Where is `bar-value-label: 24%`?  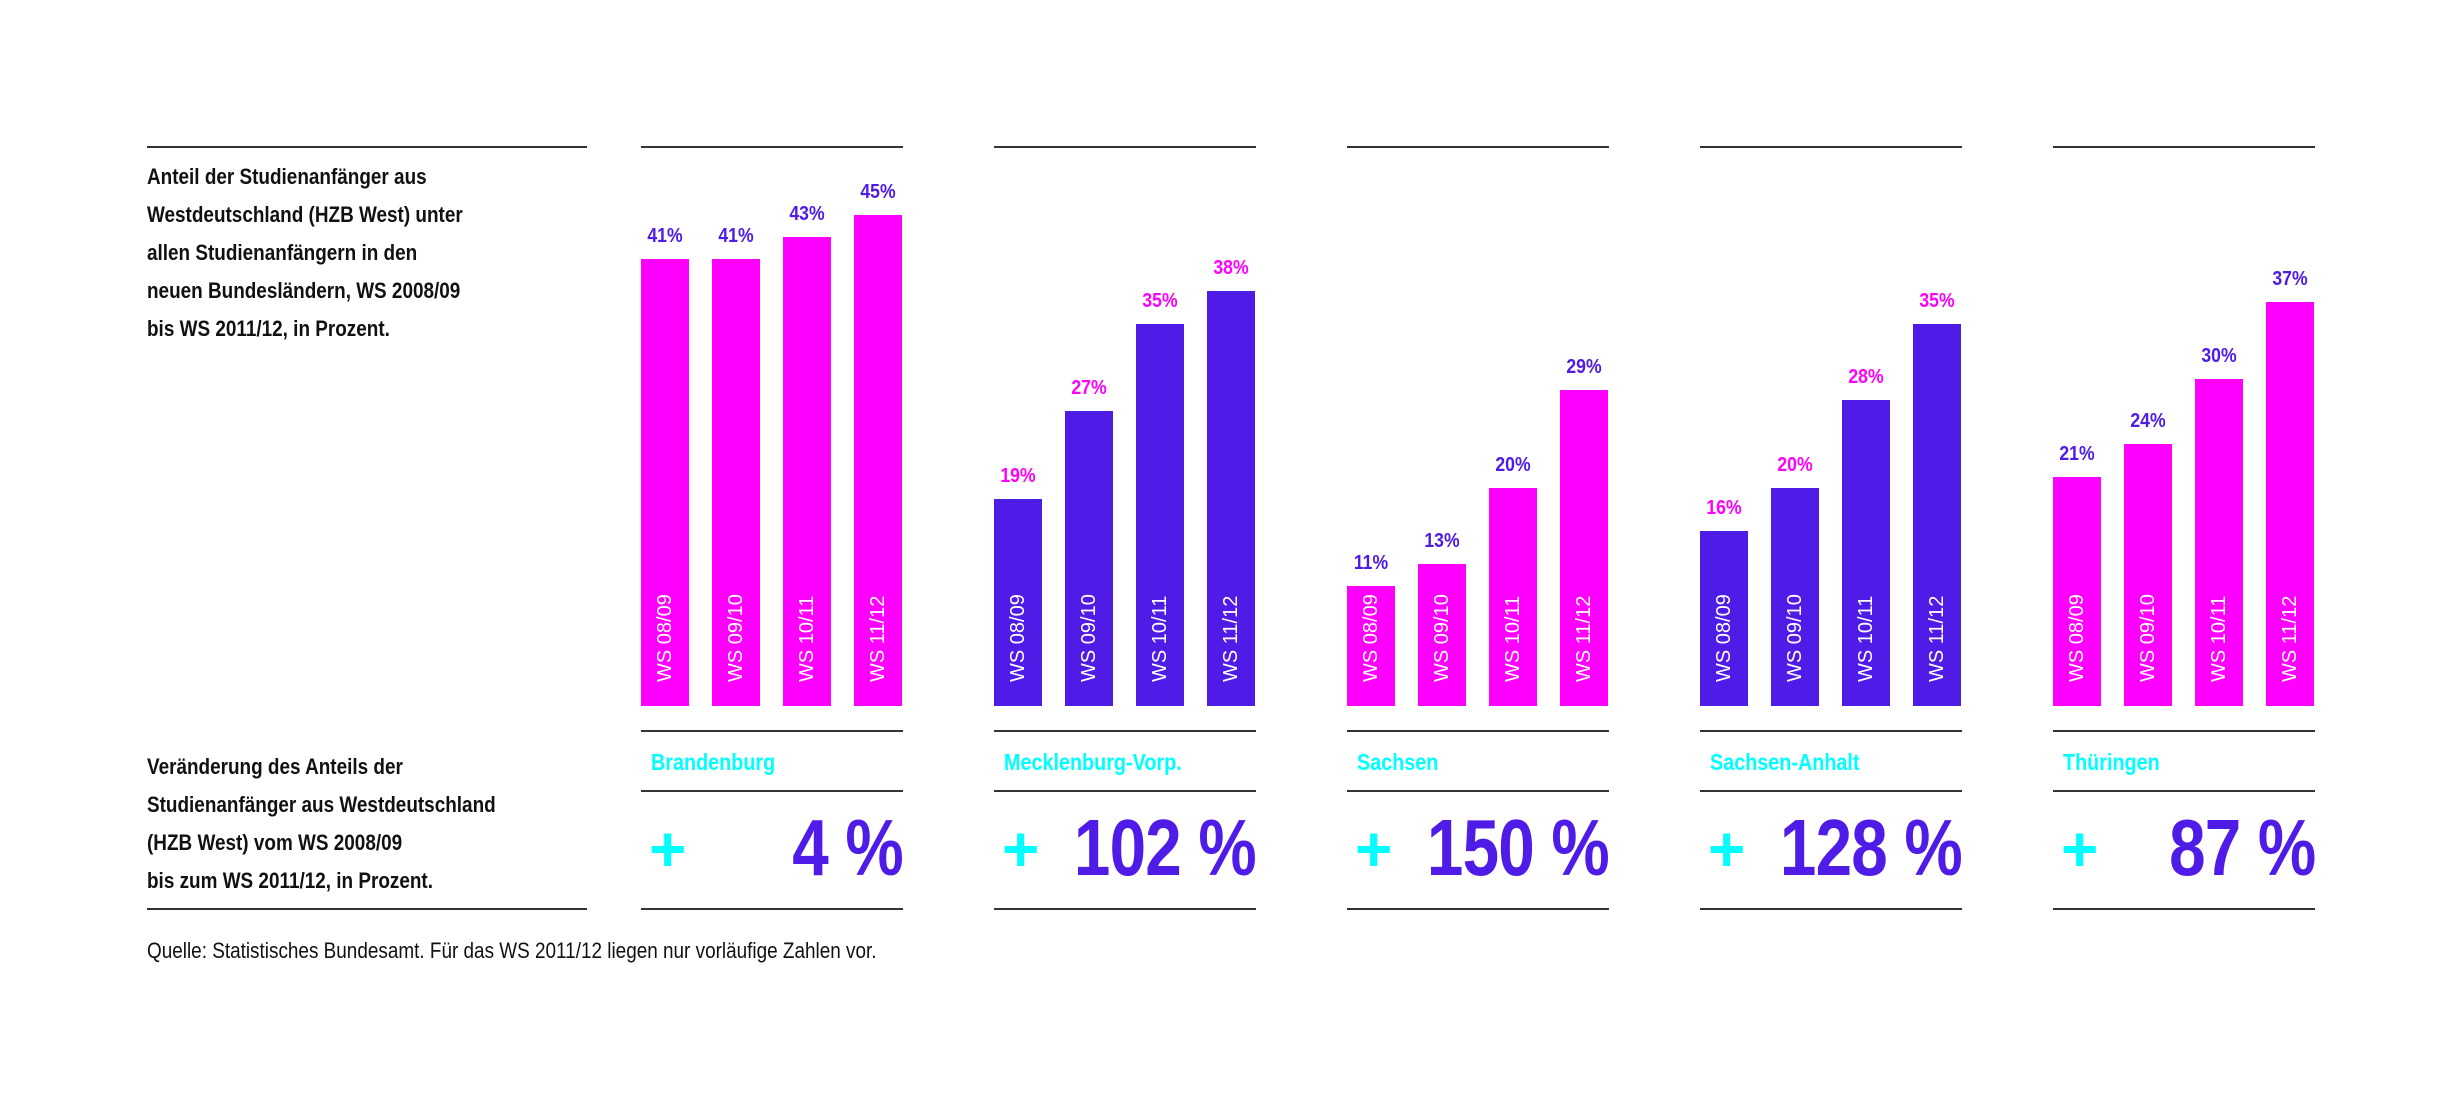
bar-value-label: 24% is located at coordinates (2148, 421).